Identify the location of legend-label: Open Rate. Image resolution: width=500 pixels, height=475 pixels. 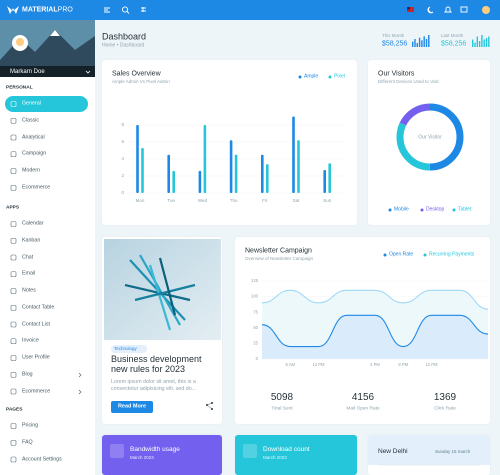
(401, 254).